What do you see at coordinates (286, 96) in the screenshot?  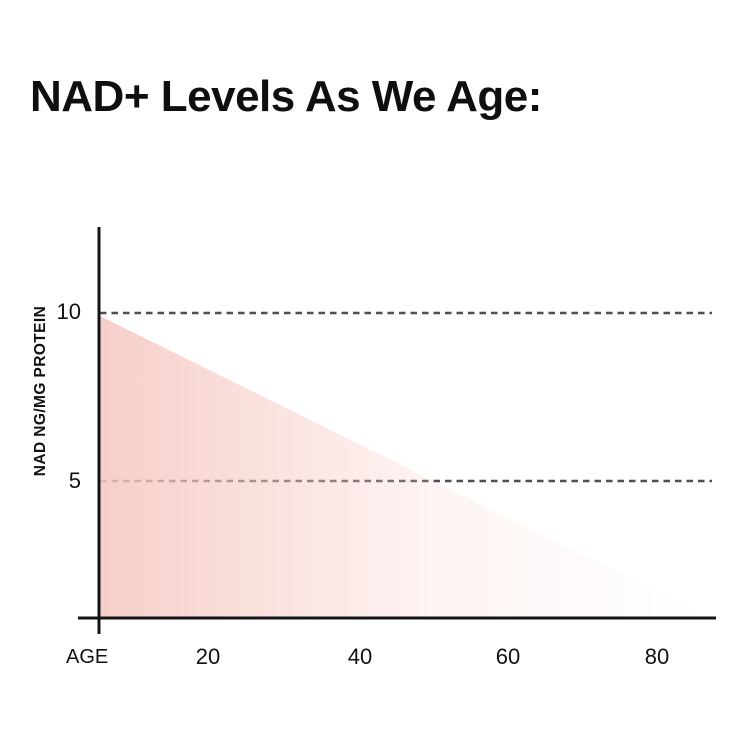 I see `page-title: NAD+ Levels As We Age:` at bounding box center [286, 96].